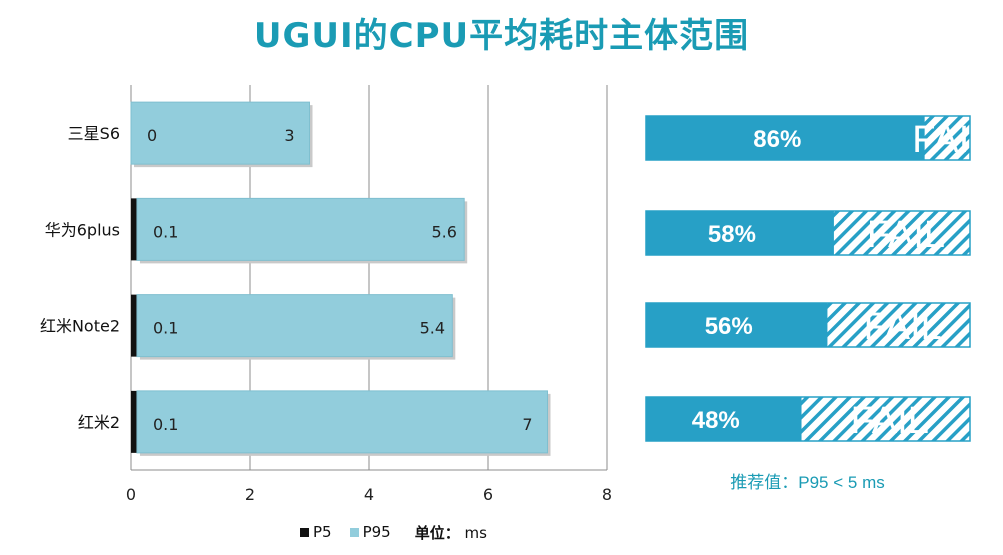 The width and height of the screenshot is (1003, 555). I want to click on category-label-1: 华为6plus, so click(82, 229).